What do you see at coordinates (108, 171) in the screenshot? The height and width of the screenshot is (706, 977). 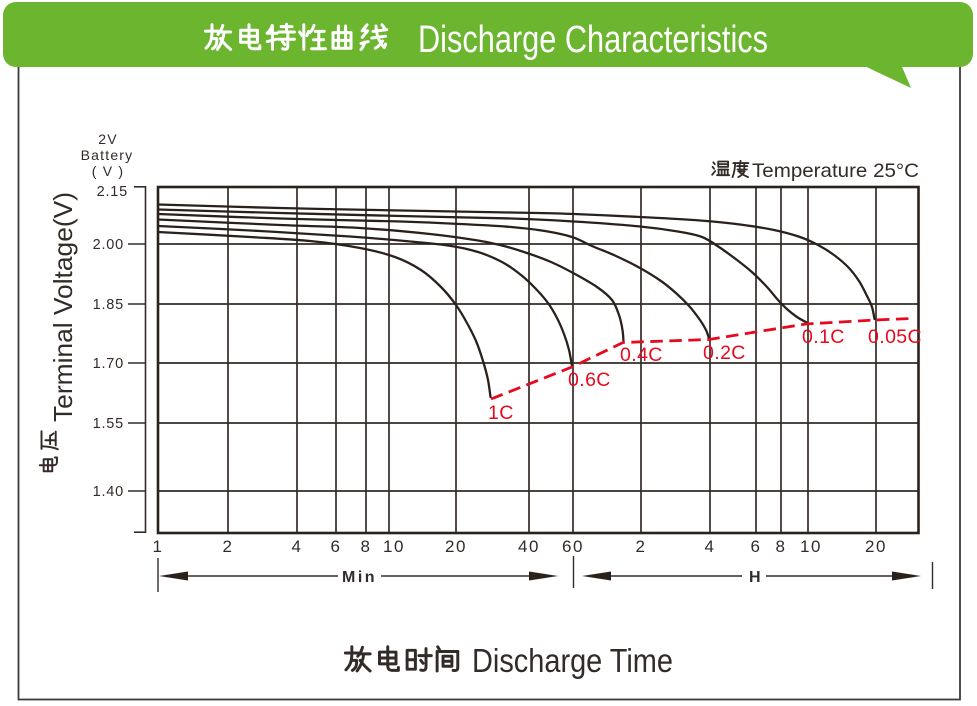 I see `svg-text: ( V )` at bounding box center [108, 171].